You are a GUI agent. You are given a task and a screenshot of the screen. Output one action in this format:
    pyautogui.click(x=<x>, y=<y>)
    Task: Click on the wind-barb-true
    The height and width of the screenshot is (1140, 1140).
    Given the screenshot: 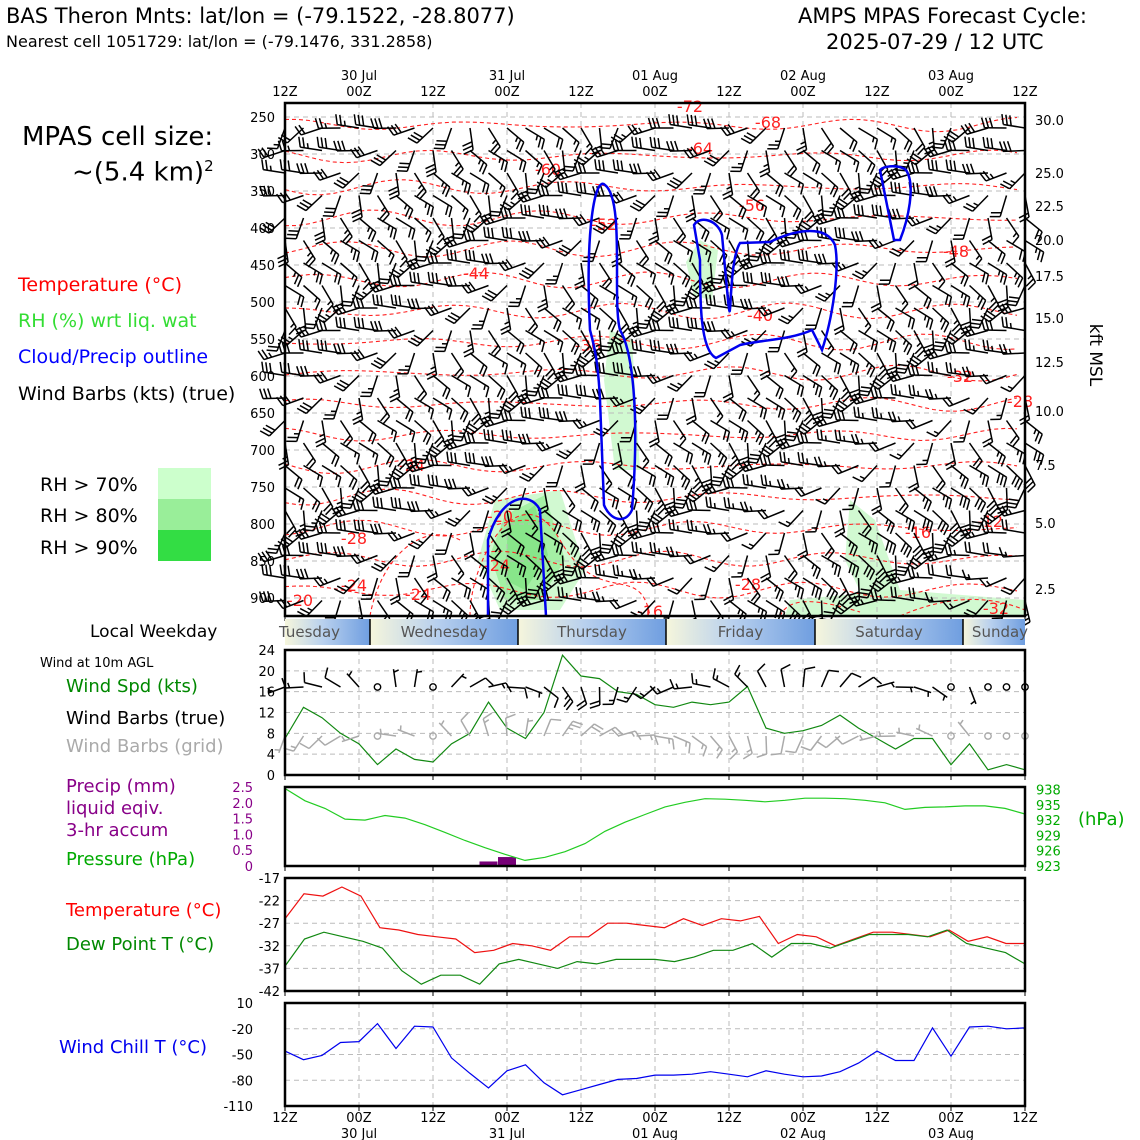 What is the action you would take?
    pyautogui.click(x=940, y=693)
    